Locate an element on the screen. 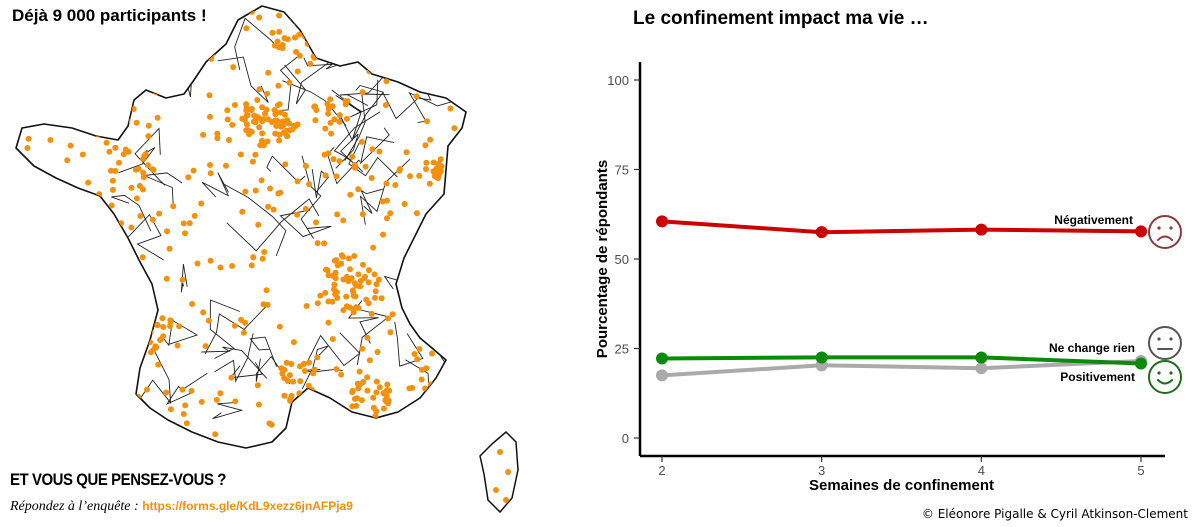 The image size is (1200, 527). series-label-neutral: Ne change rien is located at coordinates (1092, 348).